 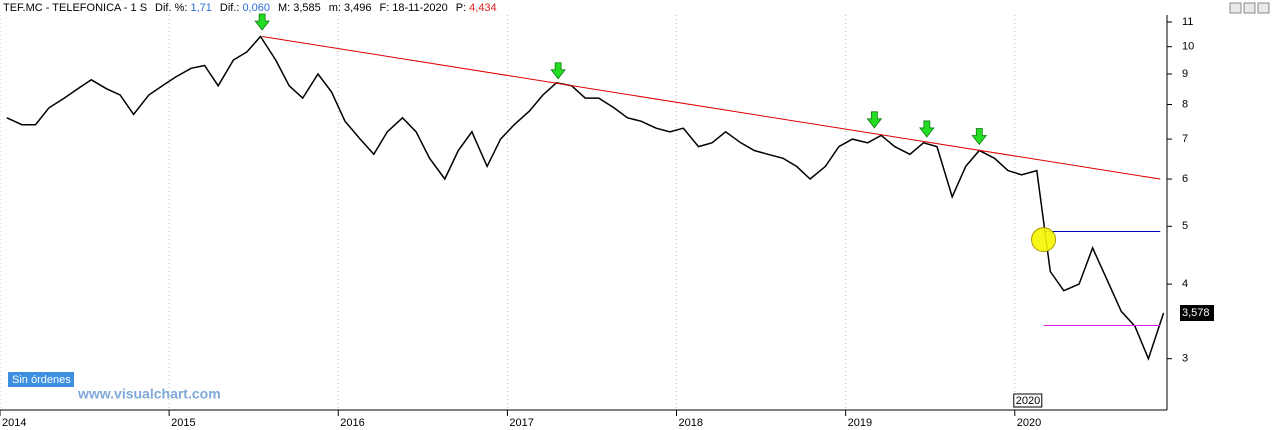 I want to click on x-tick-label: 2020, so click(x=1029, y=423).